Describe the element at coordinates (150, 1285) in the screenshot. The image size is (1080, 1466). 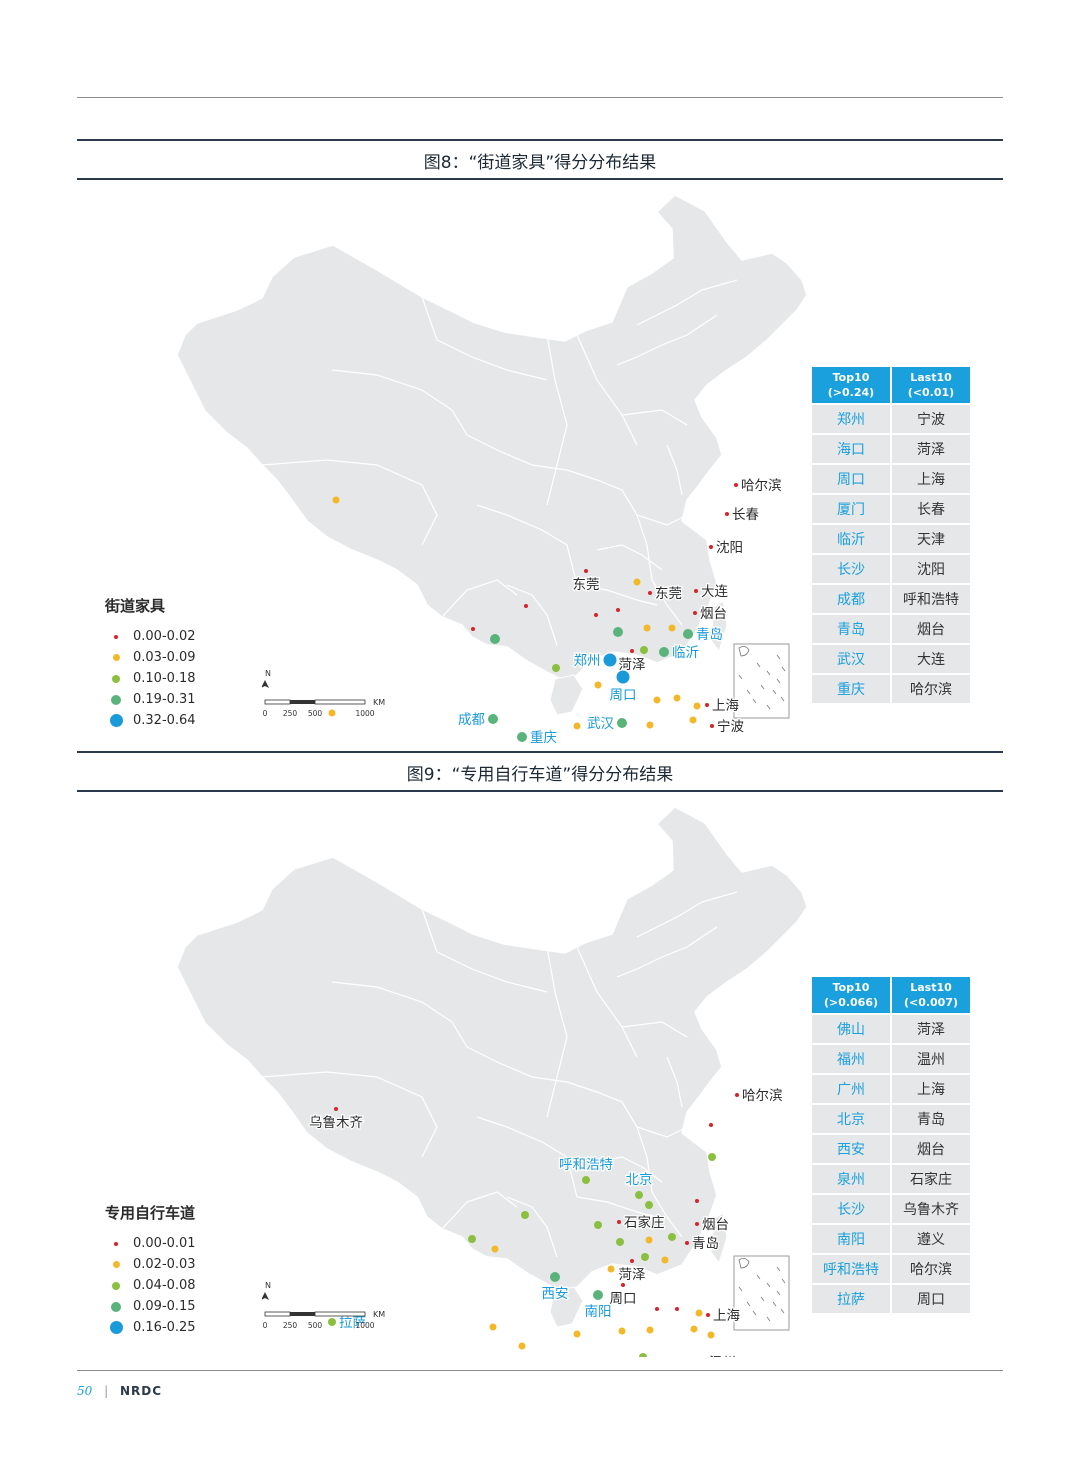
I see `legend-item: 0.04-0.08` at that location.